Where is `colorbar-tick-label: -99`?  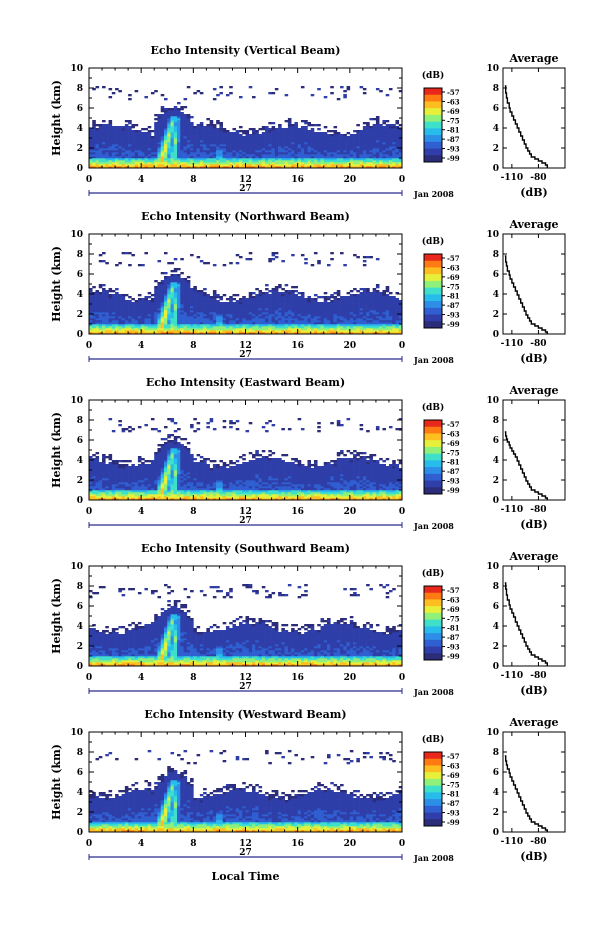
colorbar-tick-label: -99 is located at coordinates (453, 158).